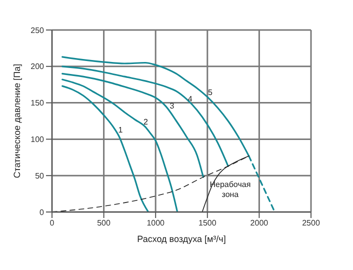  I want to click on line-series, so click(106, 148).